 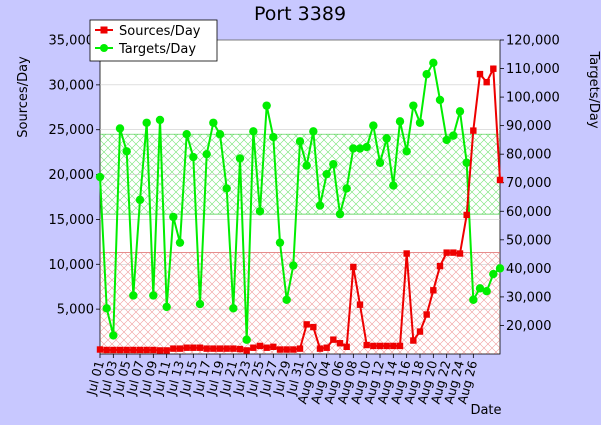 I want to click on right-tick-label: 120,000, so click(x=533, y=41).